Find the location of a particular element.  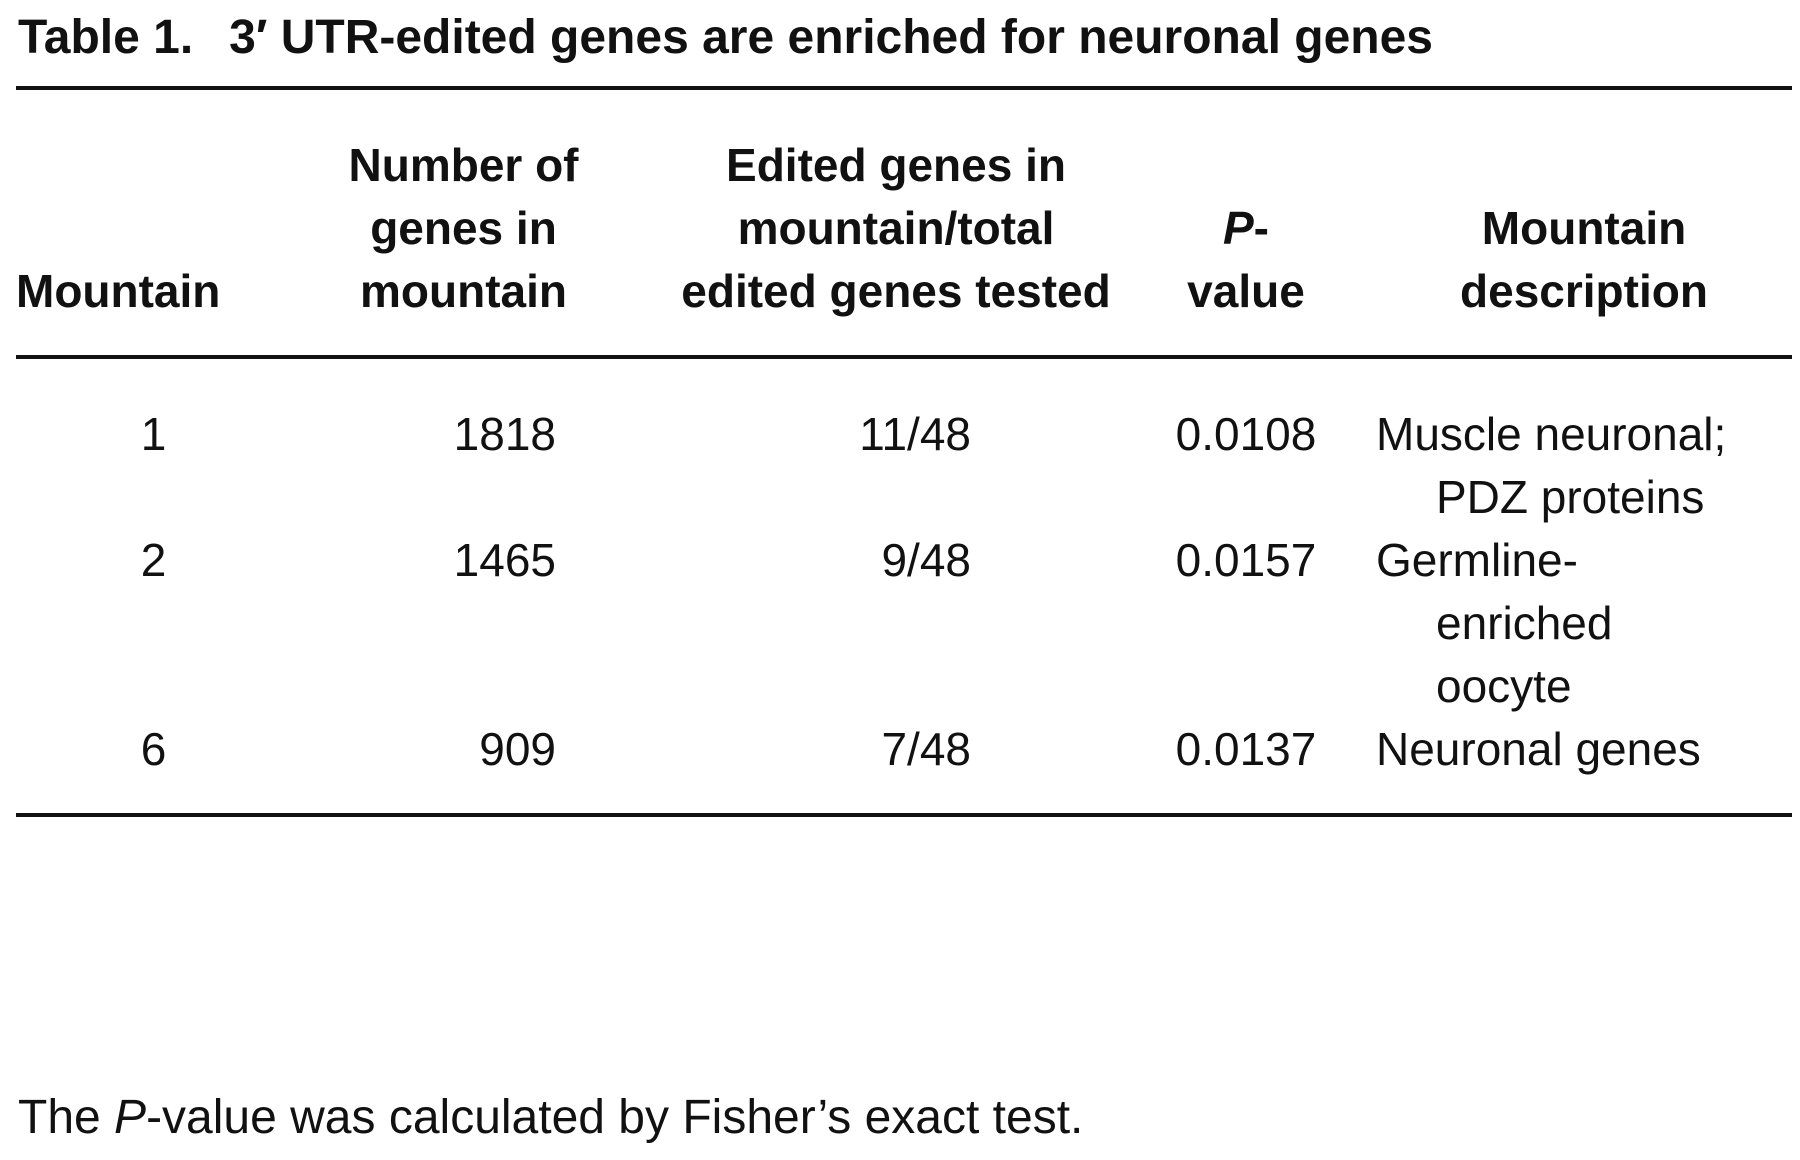

table-cell: Germline-enriched oocyte is located at coordinates (1584, 623).